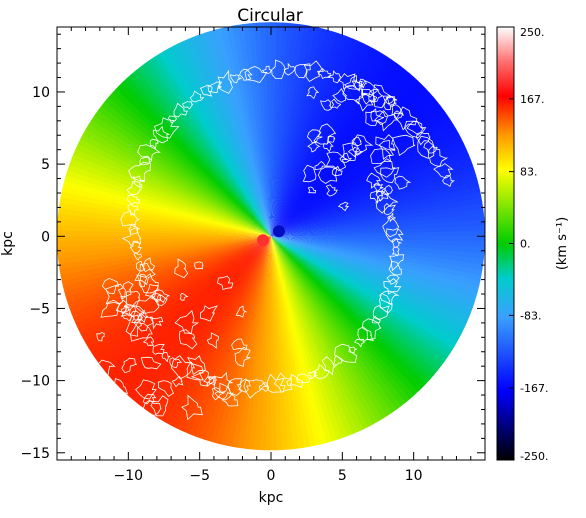 The height and width of the screenshot is (518, 586). What do you see at coordinates (532, 99) in the screenshot?
I see `colorbar-tick-label: 167.` at bounding box center [532, 99].